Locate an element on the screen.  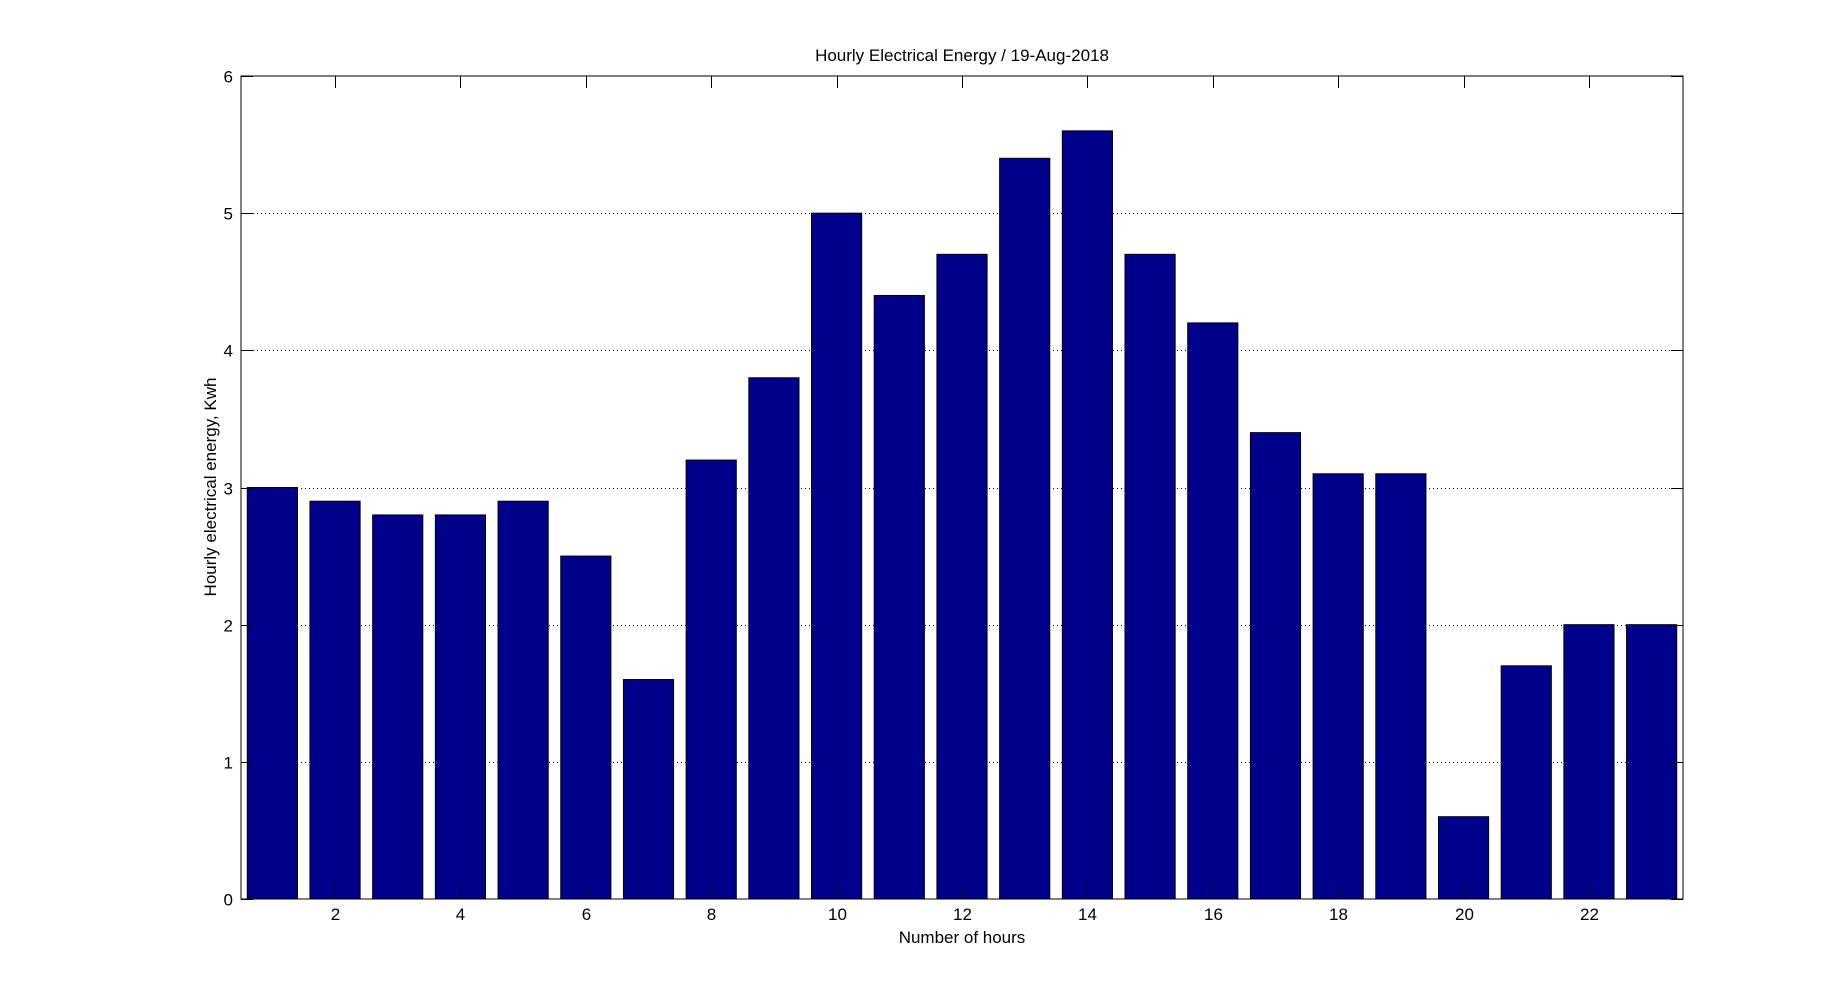
chart-title: Hourly Electrical Energy / 19-Aug-2018 is located at coordinates (962, 55).